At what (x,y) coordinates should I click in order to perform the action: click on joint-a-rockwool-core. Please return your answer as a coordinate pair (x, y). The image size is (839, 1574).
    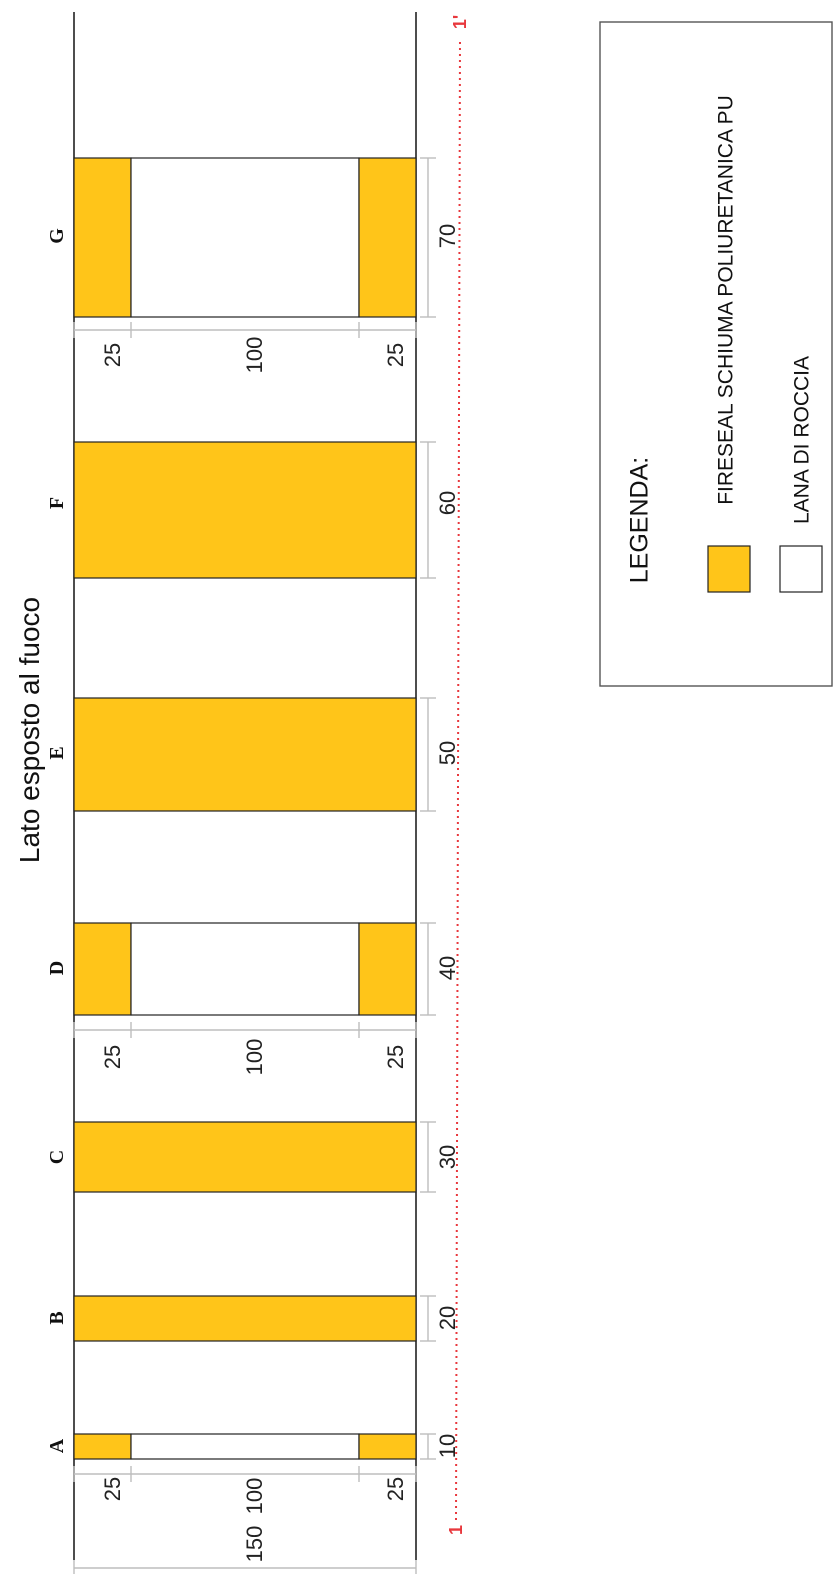
    Looking at the image, I should click on (245, 1446).